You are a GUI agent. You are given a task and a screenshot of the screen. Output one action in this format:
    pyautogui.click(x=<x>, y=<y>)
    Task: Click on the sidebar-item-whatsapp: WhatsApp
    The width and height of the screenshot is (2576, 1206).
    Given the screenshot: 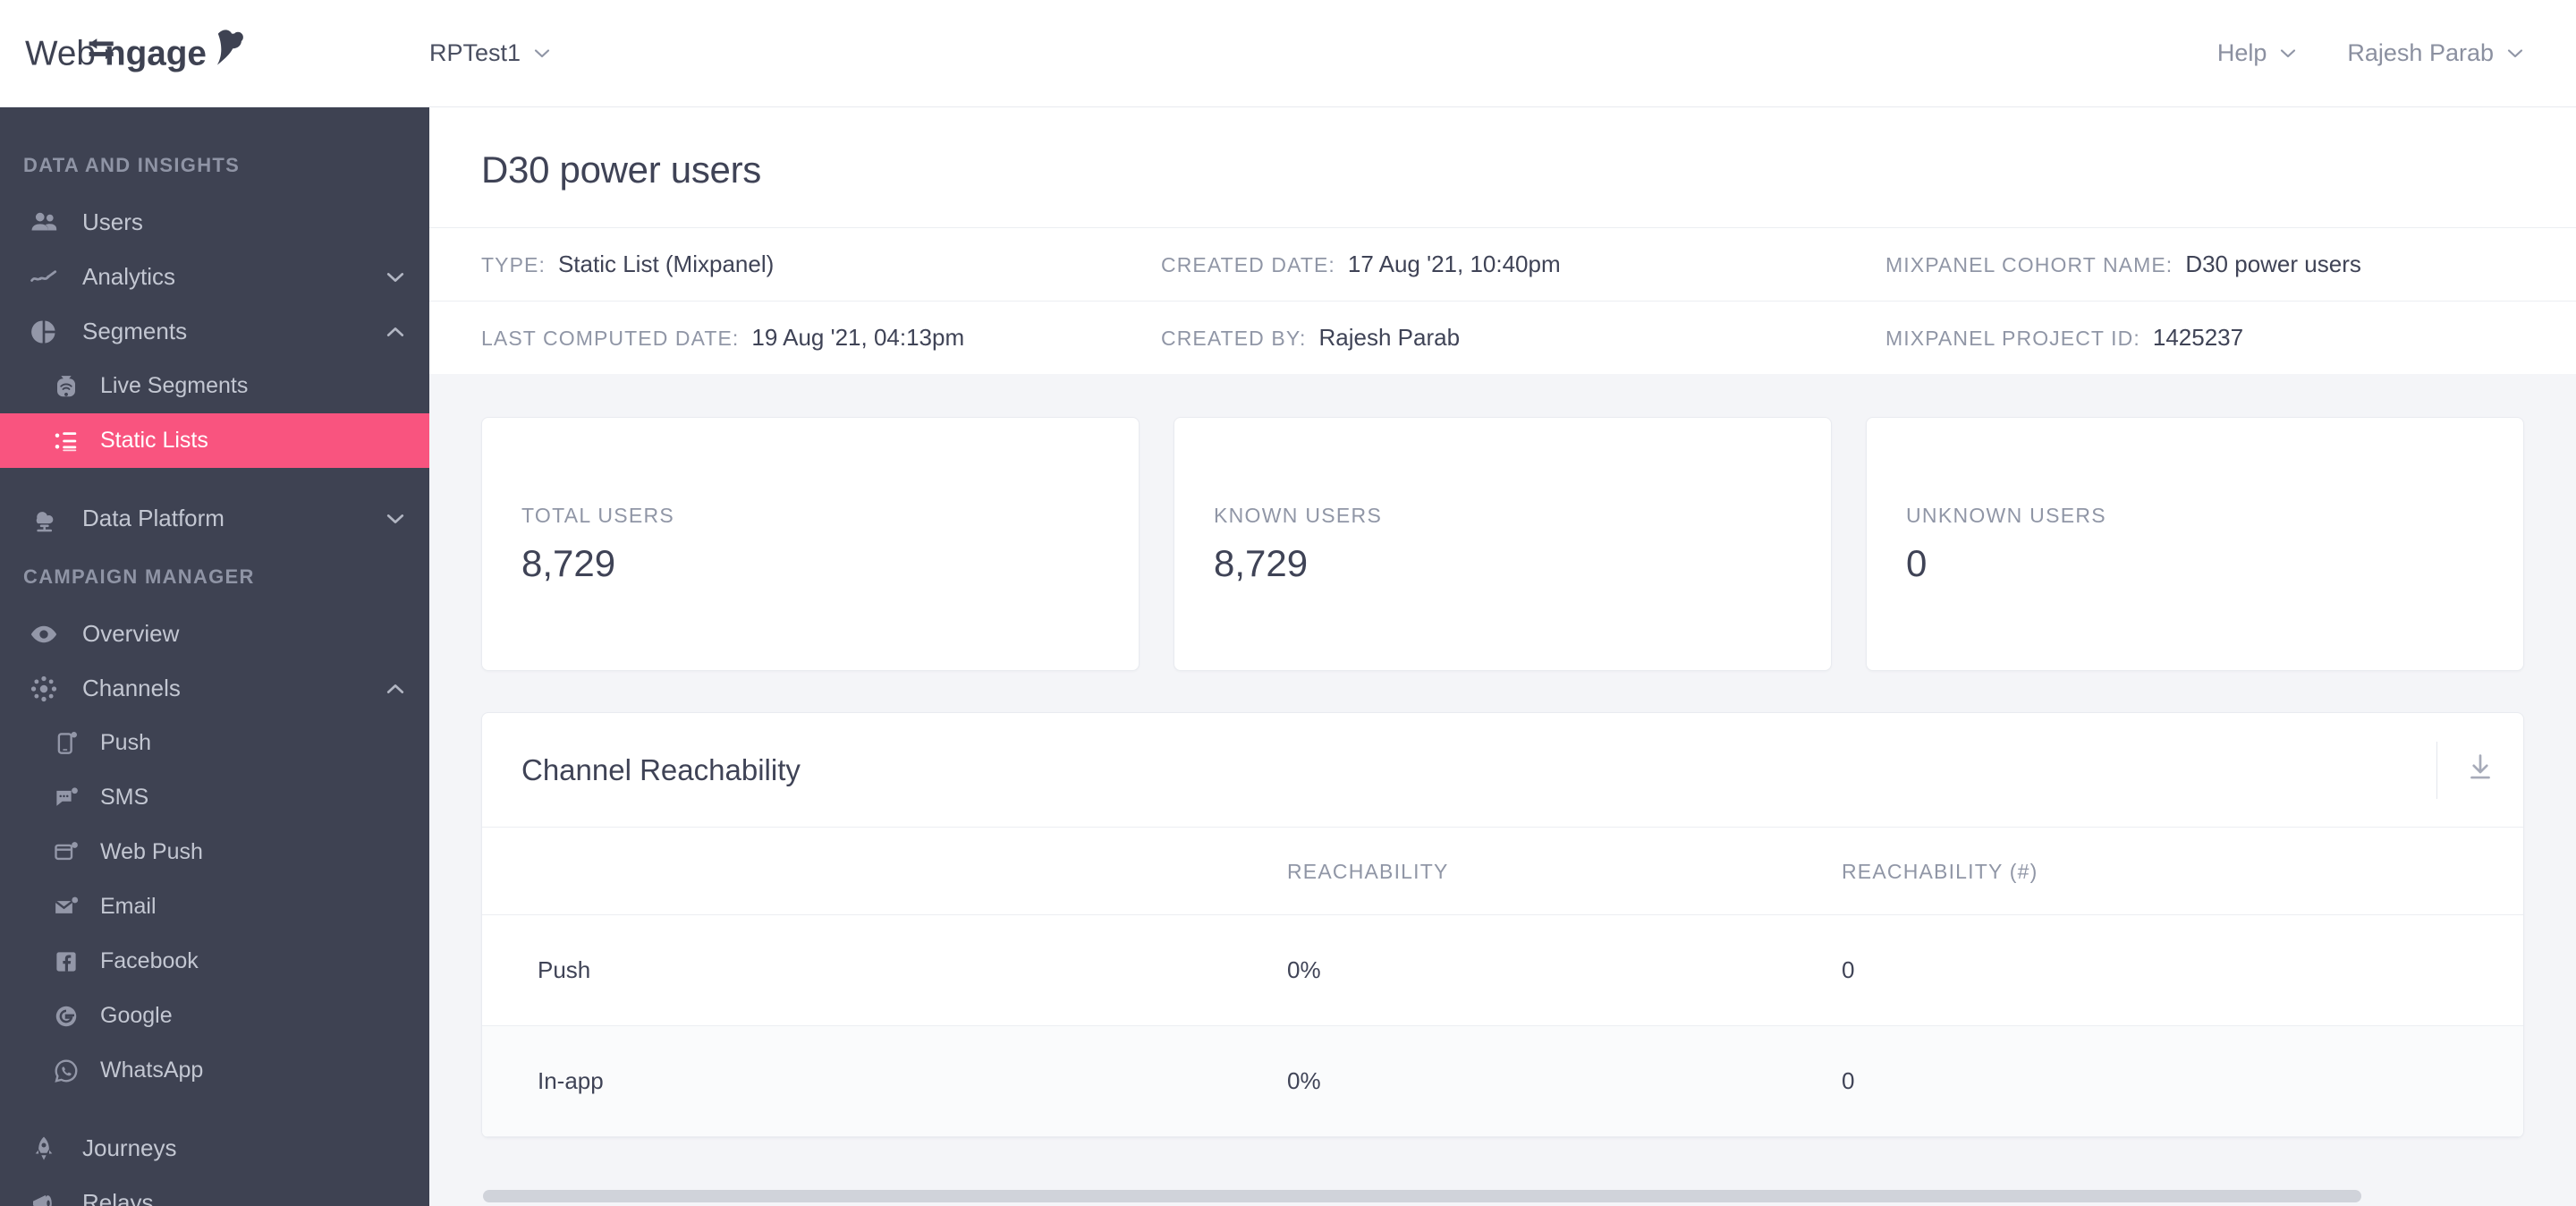 What is the action you would take?
    pyautogui.click(x=214, y=1070)
    